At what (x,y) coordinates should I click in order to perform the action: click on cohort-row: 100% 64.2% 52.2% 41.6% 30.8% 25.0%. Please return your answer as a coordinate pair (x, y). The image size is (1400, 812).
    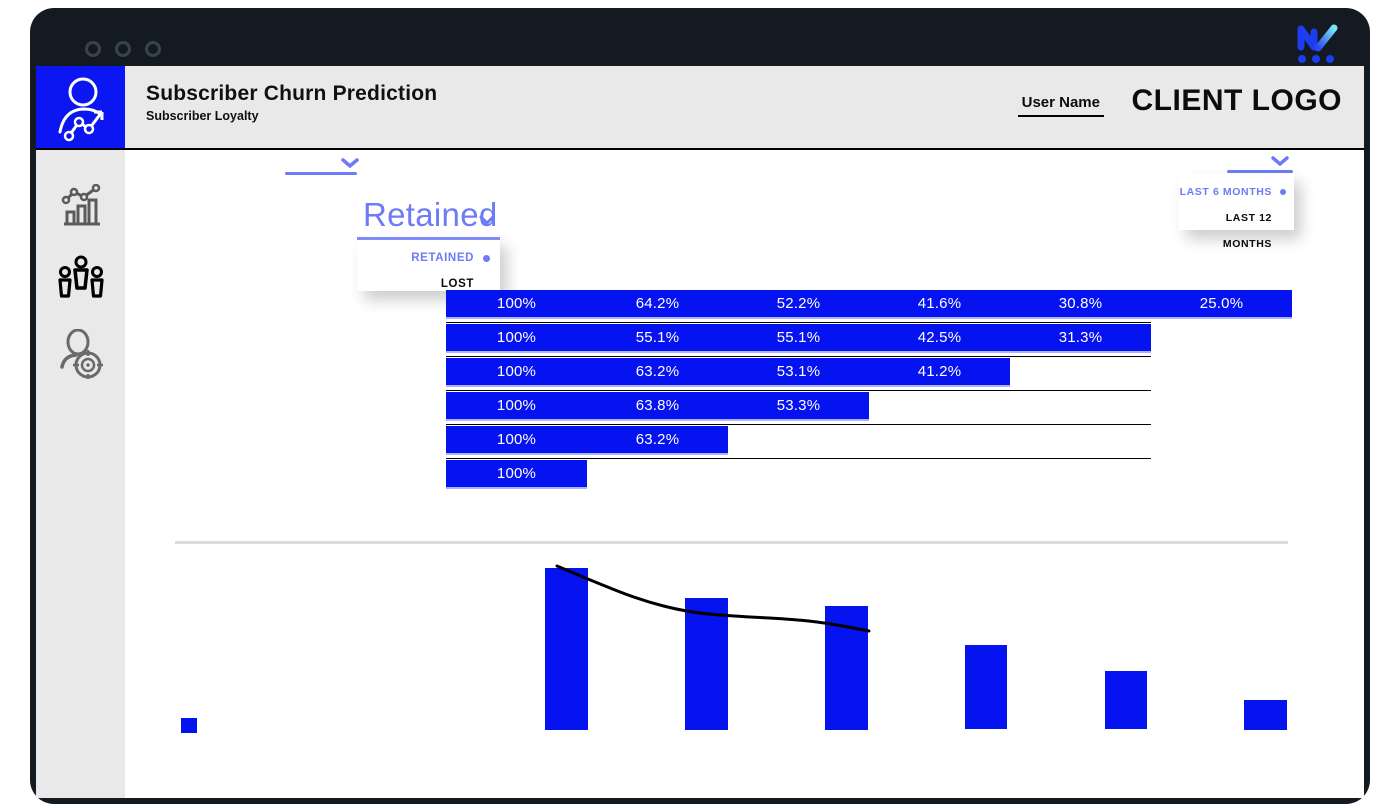
    Looking at the image, I should click on (869, 304).